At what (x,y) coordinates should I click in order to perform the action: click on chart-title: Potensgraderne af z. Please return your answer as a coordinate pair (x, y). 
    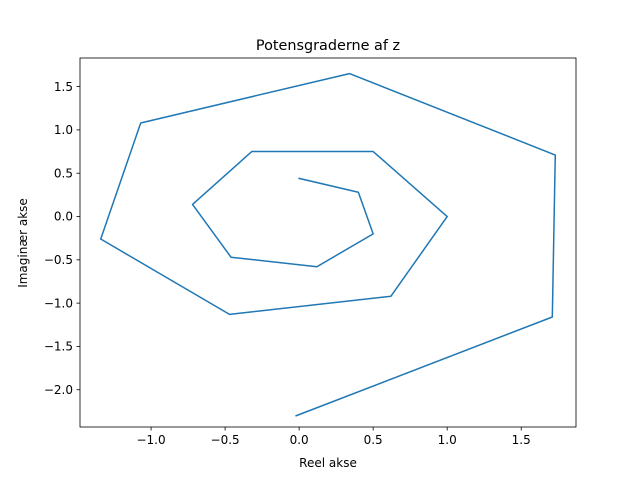
    Looking at the image, I should click on (328, 46).